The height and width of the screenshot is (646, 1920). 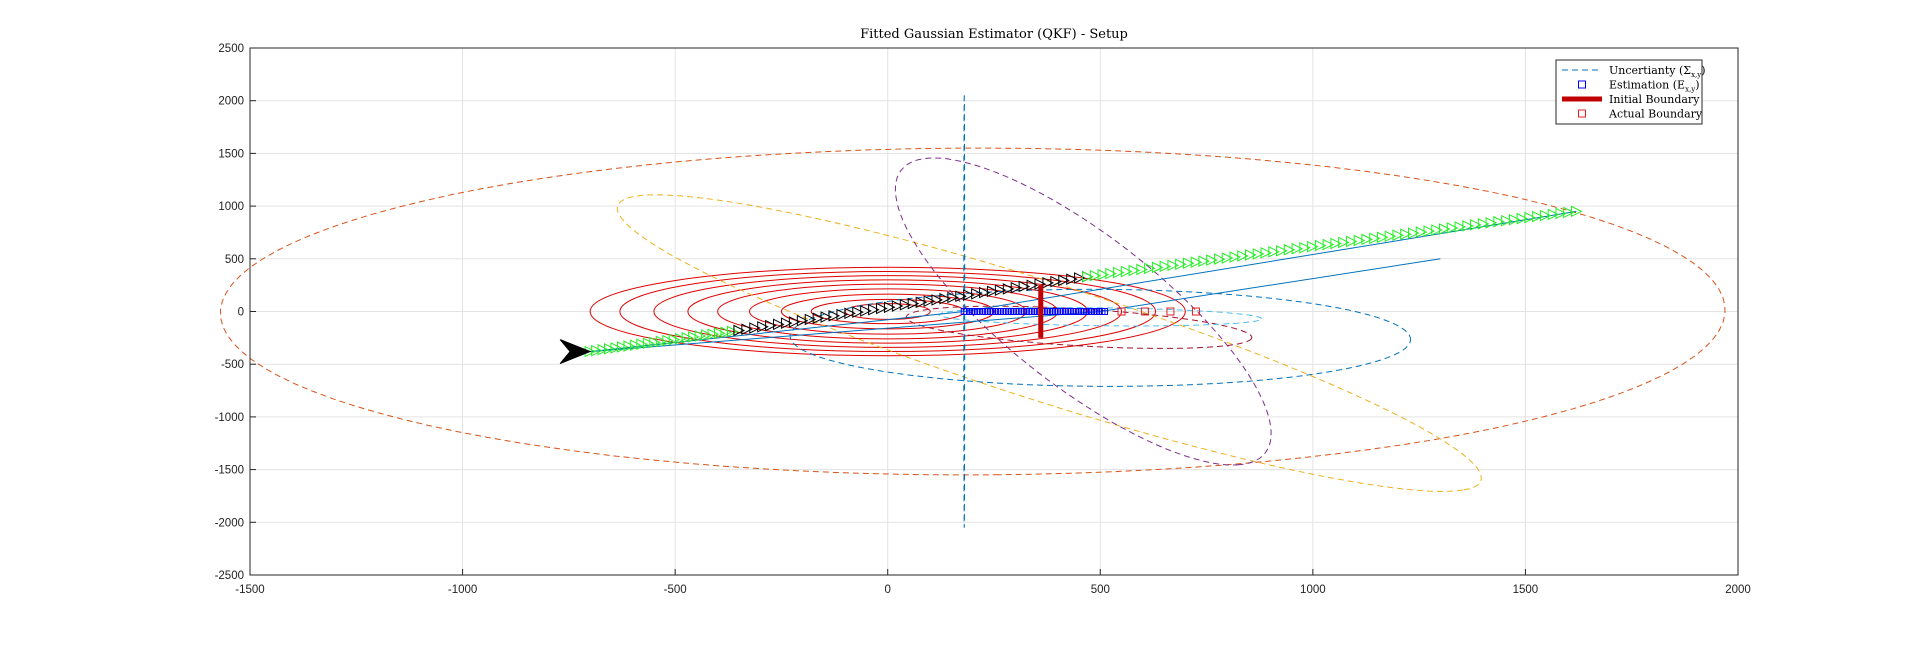 I want to click on estimation-marker, so click(x=1105, y=311).